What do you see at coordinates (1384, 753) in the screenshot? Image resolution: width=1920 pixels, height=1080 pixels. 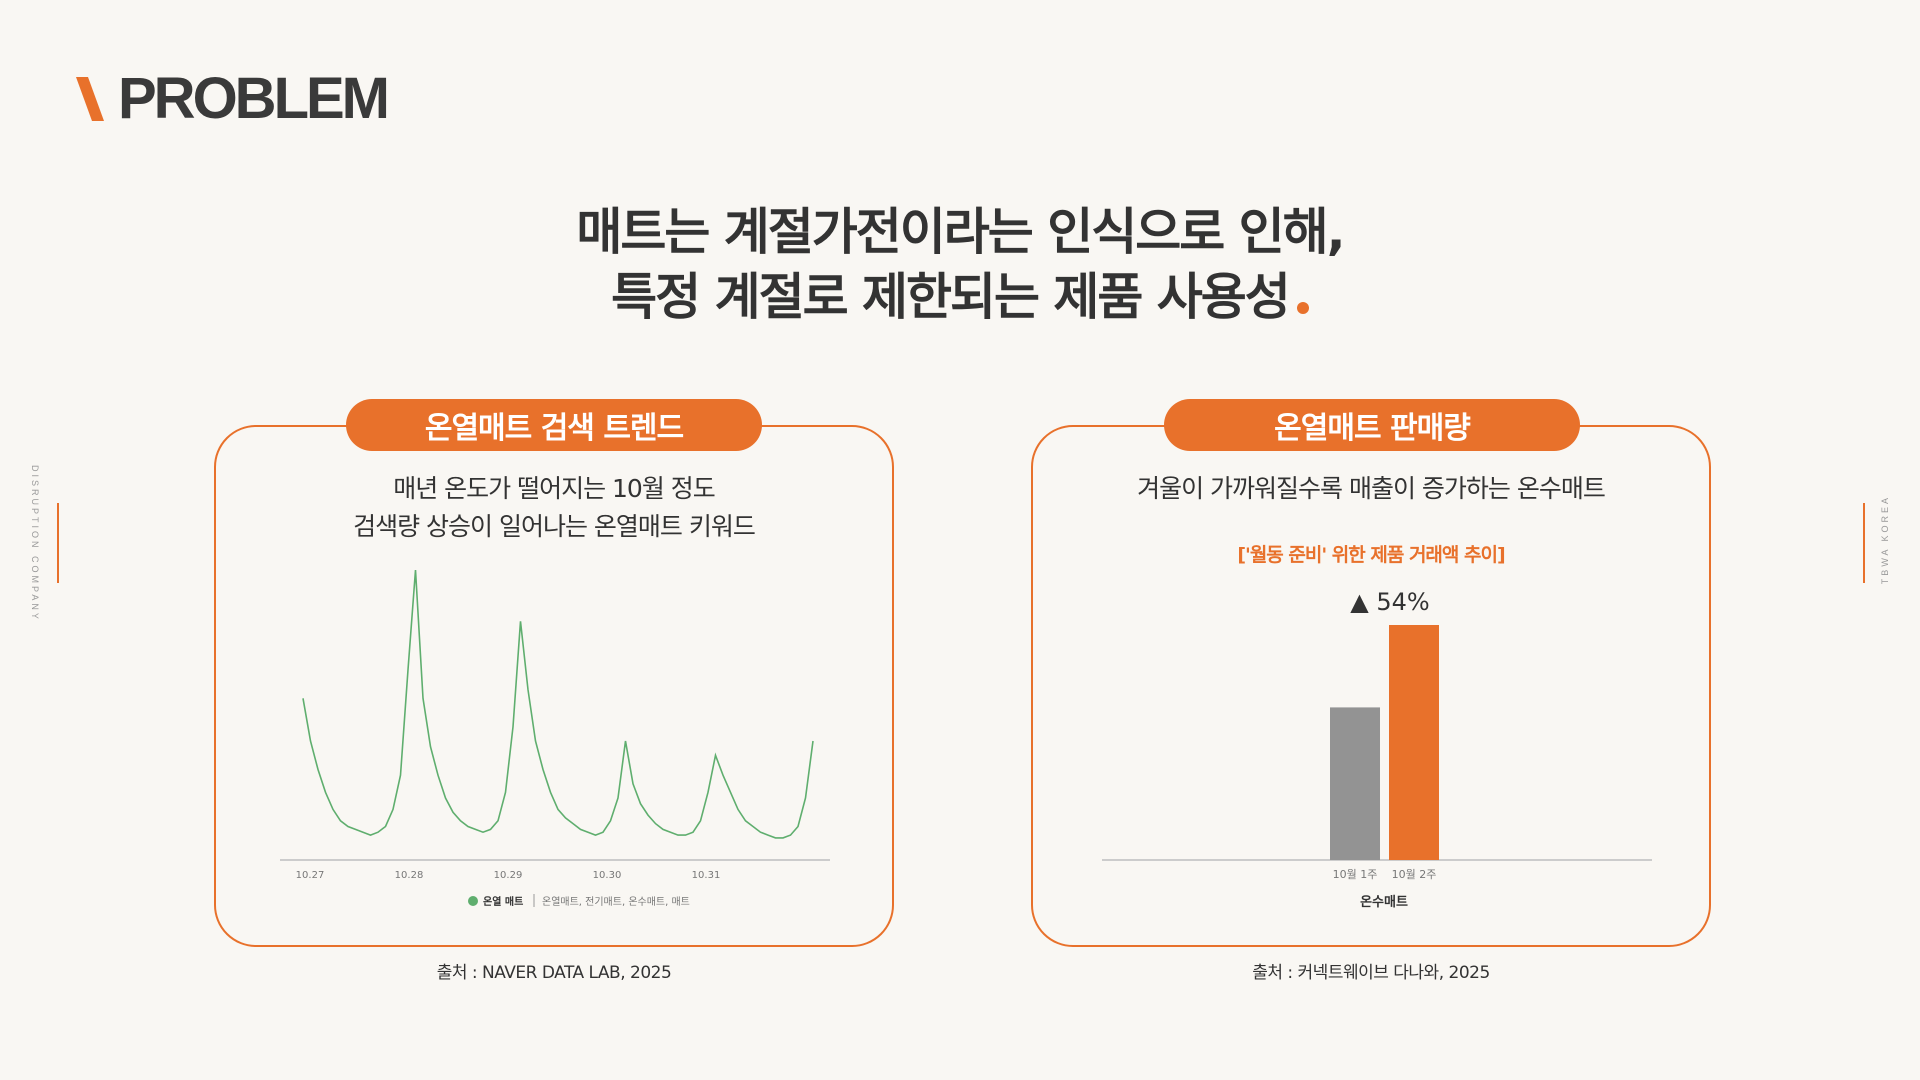 I see `bars: 10월 1주 10월 2주` at bounding box center [1384, 753].